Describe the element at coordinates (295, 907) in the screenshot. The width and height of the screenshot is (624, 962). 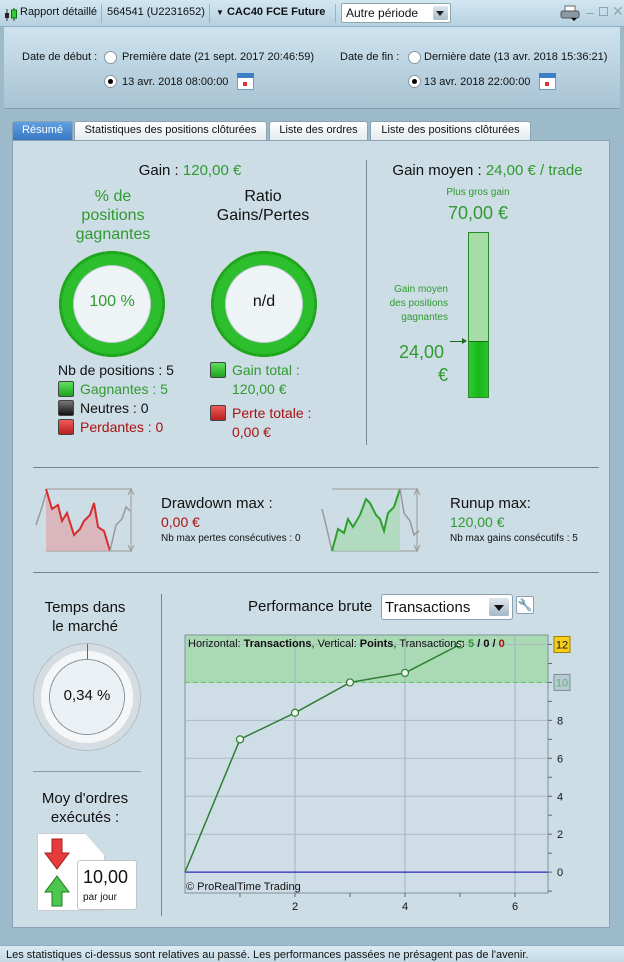
I see `x-tick-label: 2` at that location.